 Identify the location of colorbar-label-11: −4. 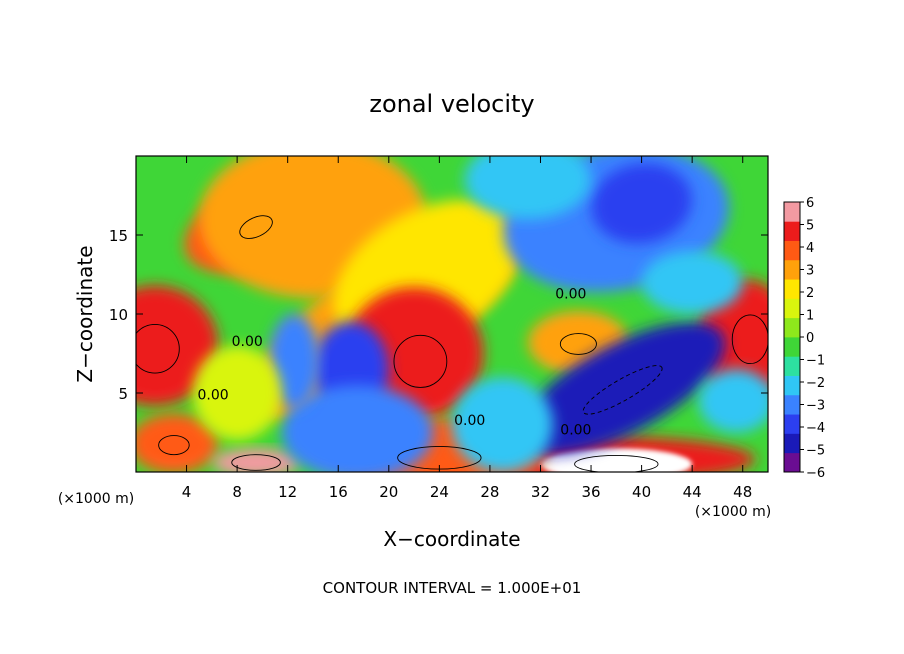
(815, 428).